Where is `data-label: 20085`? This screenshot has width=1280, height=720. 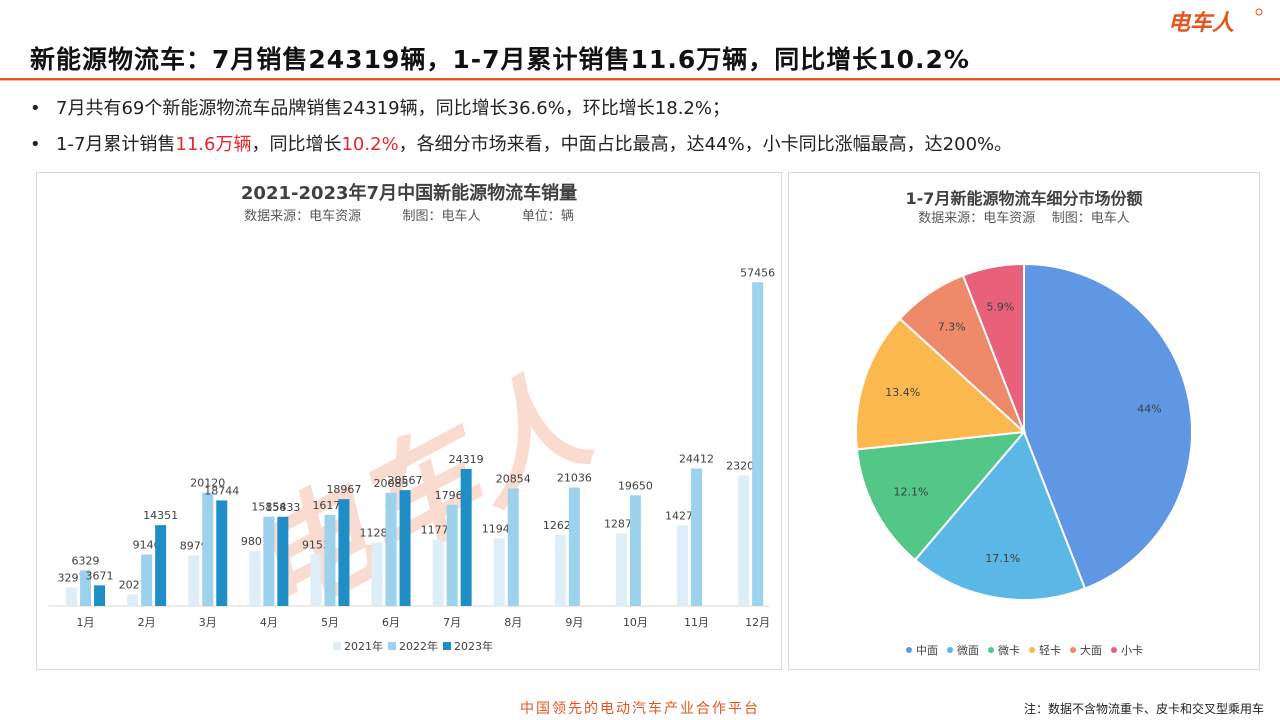
data-label: 20085 is located at coordinates (391, 483).